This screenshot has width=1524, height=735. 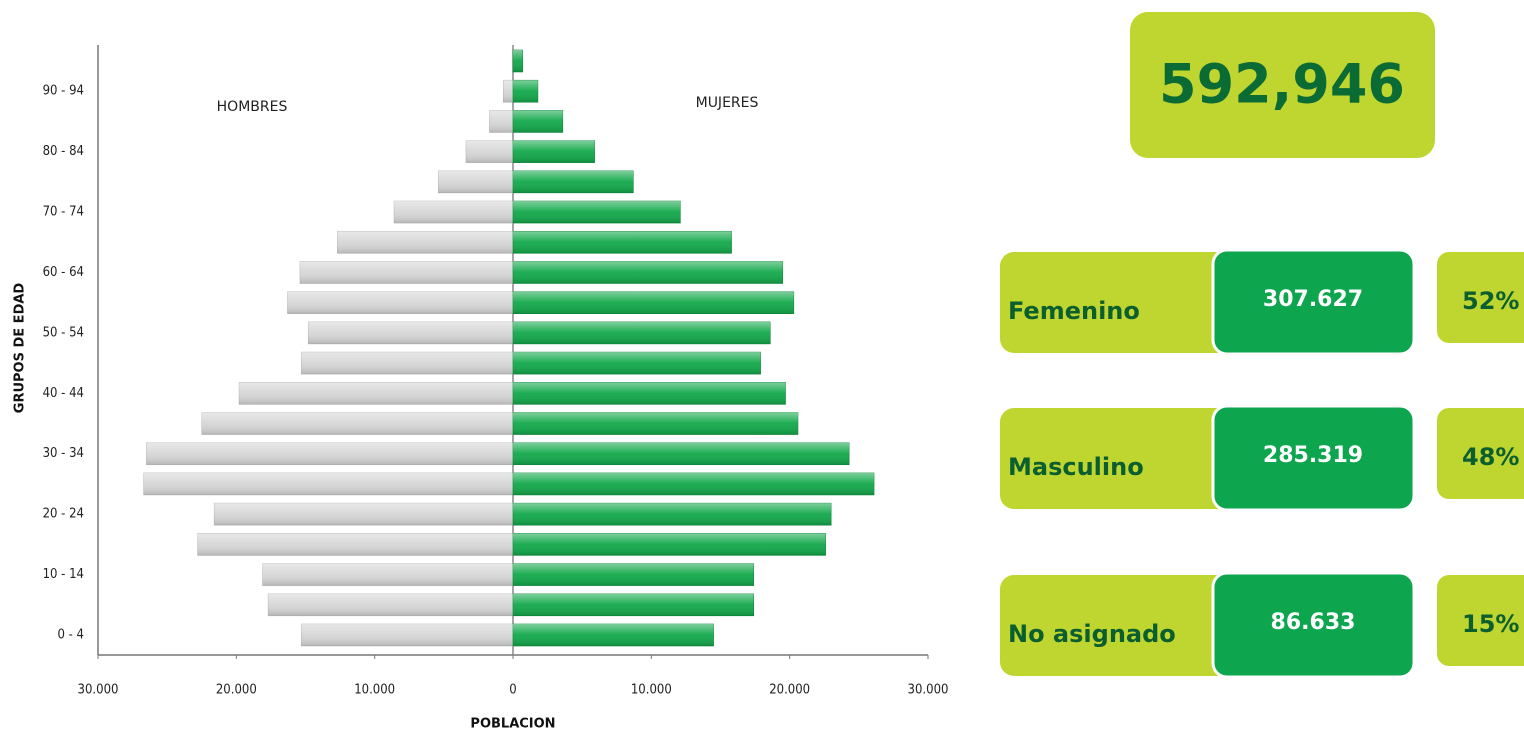 I want to click on y-tick-label: 80 - 84, so click(x=63, y=151).